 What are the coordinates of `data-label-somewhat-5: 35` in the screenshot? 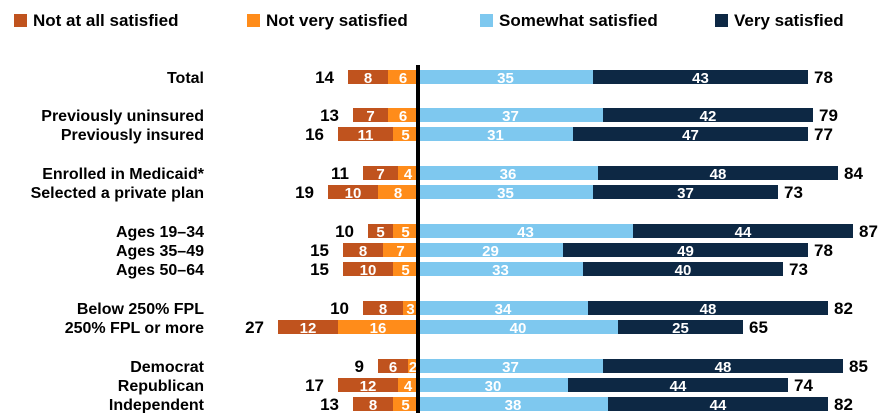 It's located at (505, 193).